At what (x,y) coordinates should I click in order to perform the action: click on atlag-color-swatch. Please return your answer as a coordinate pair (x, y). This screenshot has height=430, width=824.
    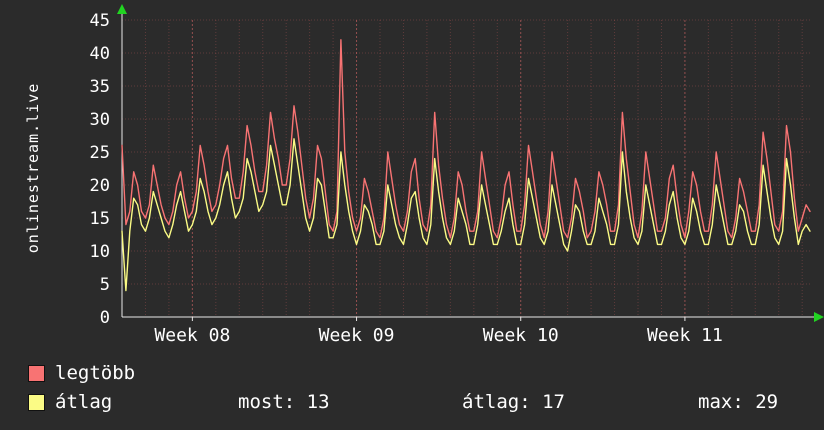
    Looking at the image, I should click on (36, 402).